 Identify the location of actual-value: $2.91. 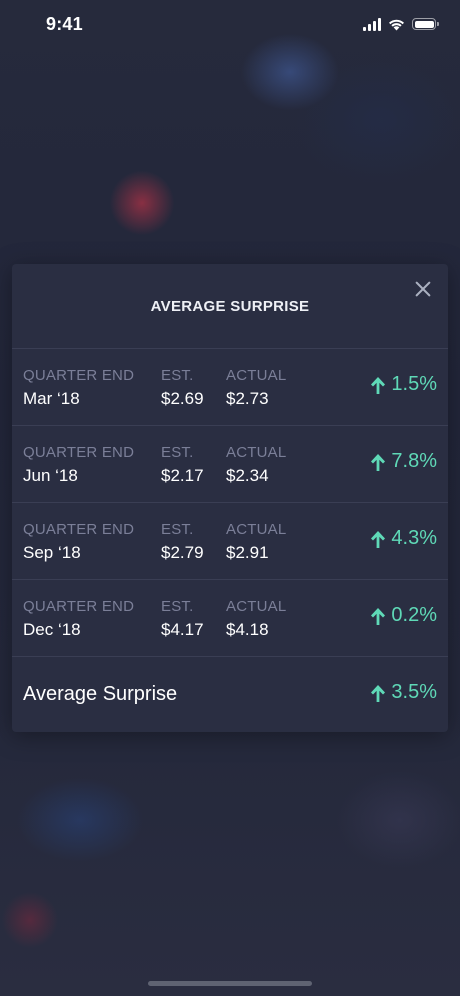
(247, 552).